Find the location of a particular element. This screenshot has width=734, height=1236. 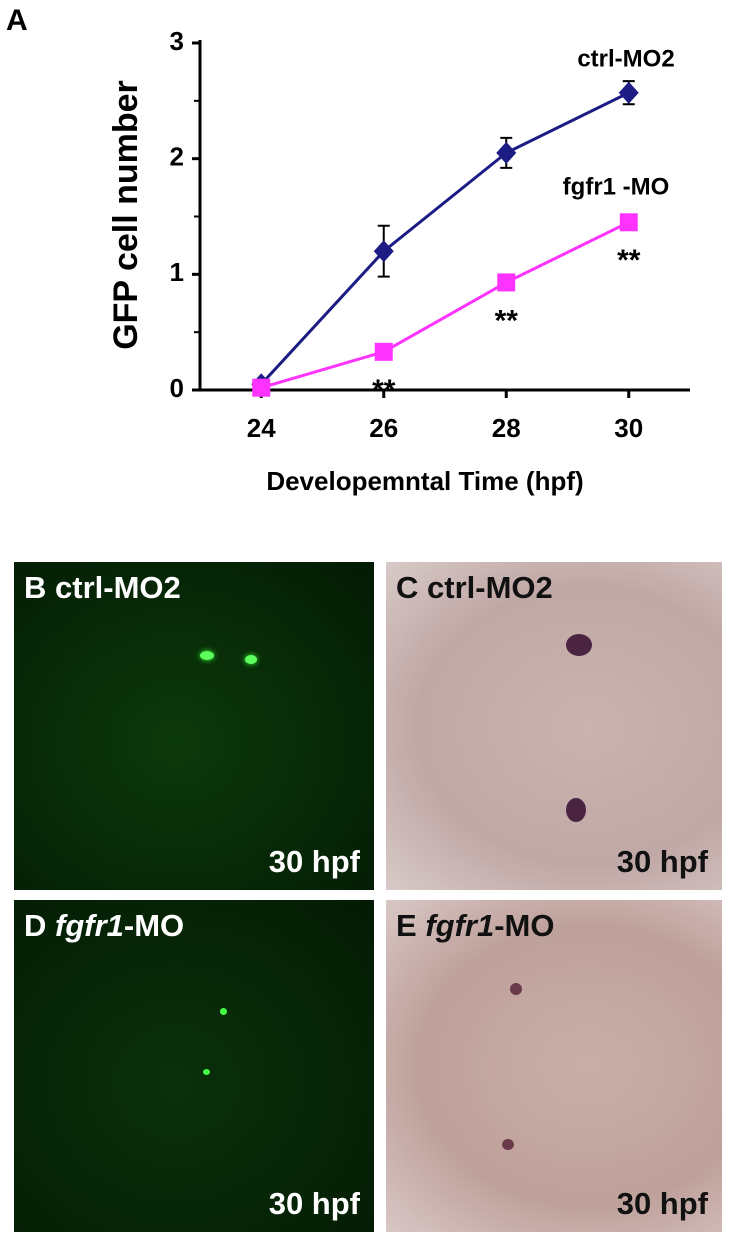

panel-label: B ctrl-MO2 is located at coordinates (102, 588).